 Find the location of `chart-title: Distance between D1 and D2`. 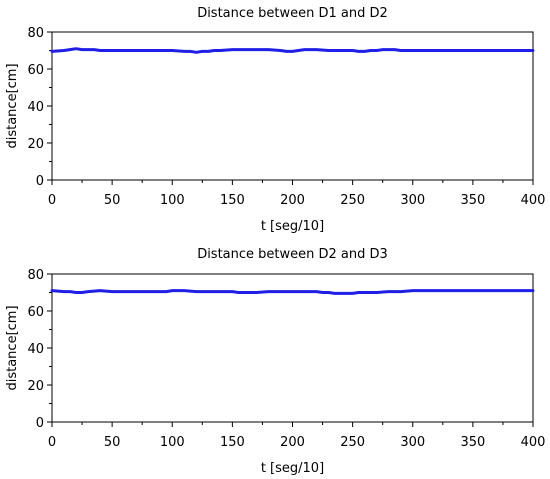

chart-title: Distance between D1 and D2 is located at coordinates (292, 13).